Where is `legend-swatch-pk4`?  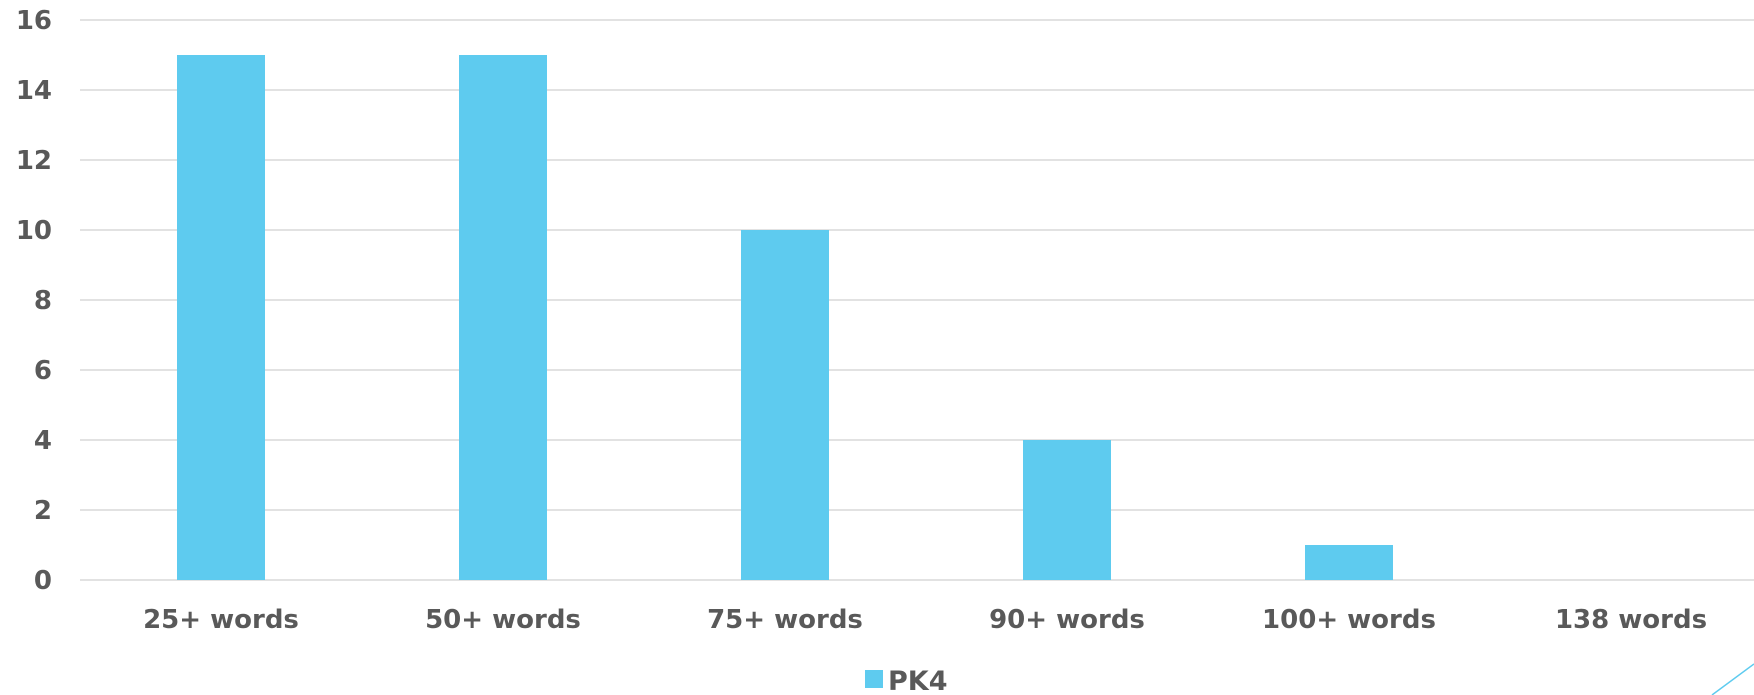 legend-swatch-pk4 is located at coordinates (874, 679).